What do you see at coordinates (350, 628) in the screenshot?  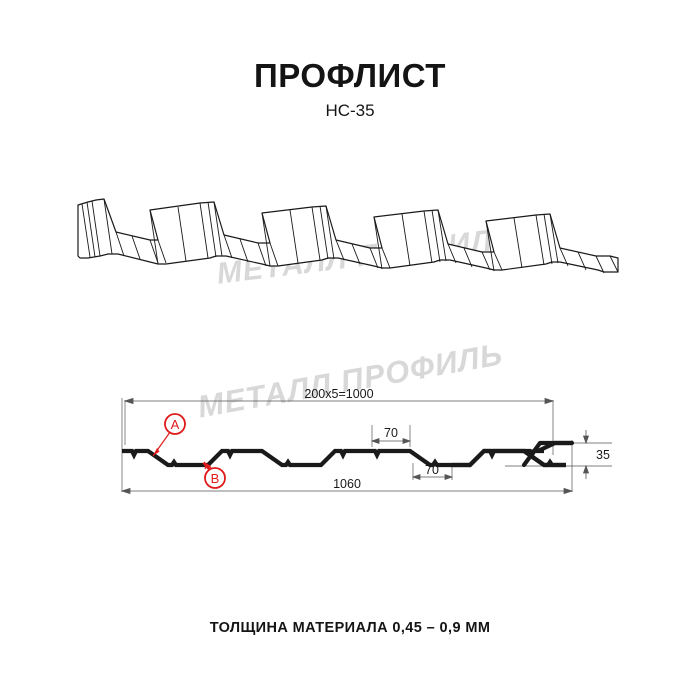 I see `material-thickness-note: ТОЛЩИНА МАТЕРИАЛА 0,45 – 0,9 ММ` at bounding box center [350, 628].